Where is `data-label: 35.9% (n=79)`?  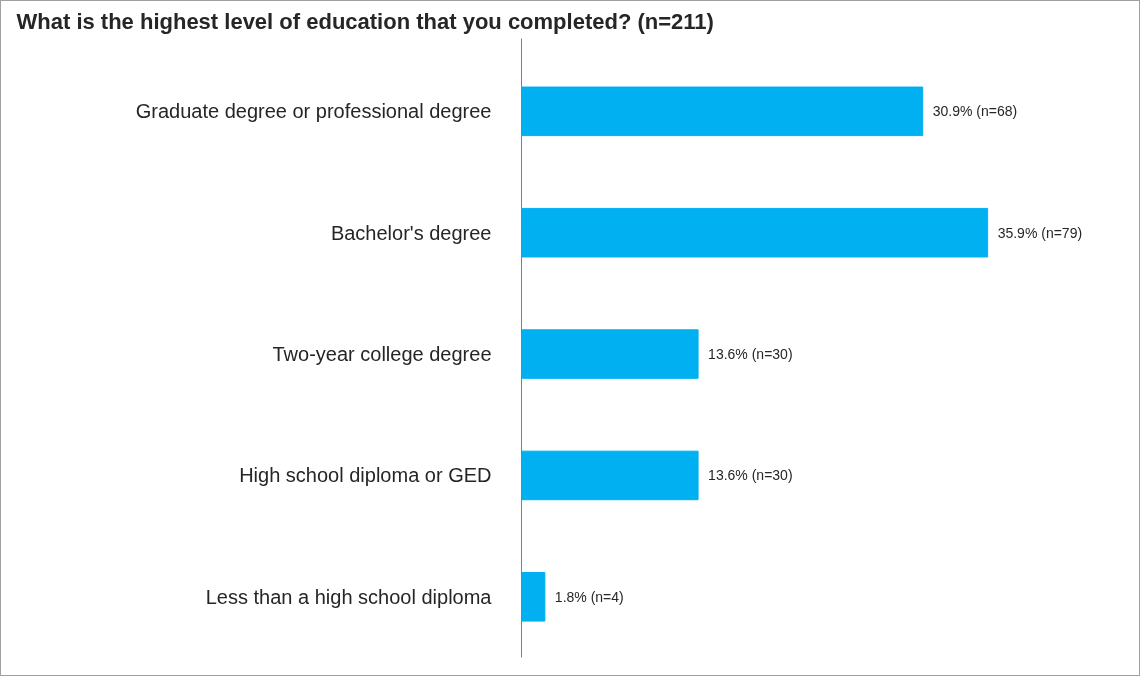 data-label: 35.9% (n=79) is located at coordinates (1040, 232).